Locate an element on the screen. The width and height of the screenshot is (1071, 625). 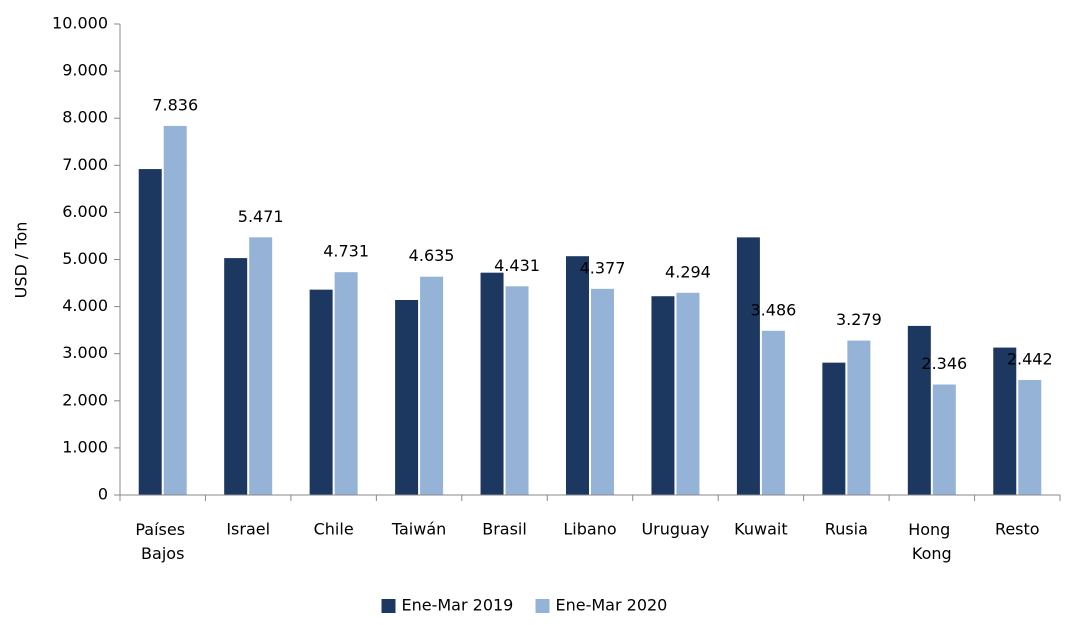
value-label: 4.294 is located at coordinates (688, 271).